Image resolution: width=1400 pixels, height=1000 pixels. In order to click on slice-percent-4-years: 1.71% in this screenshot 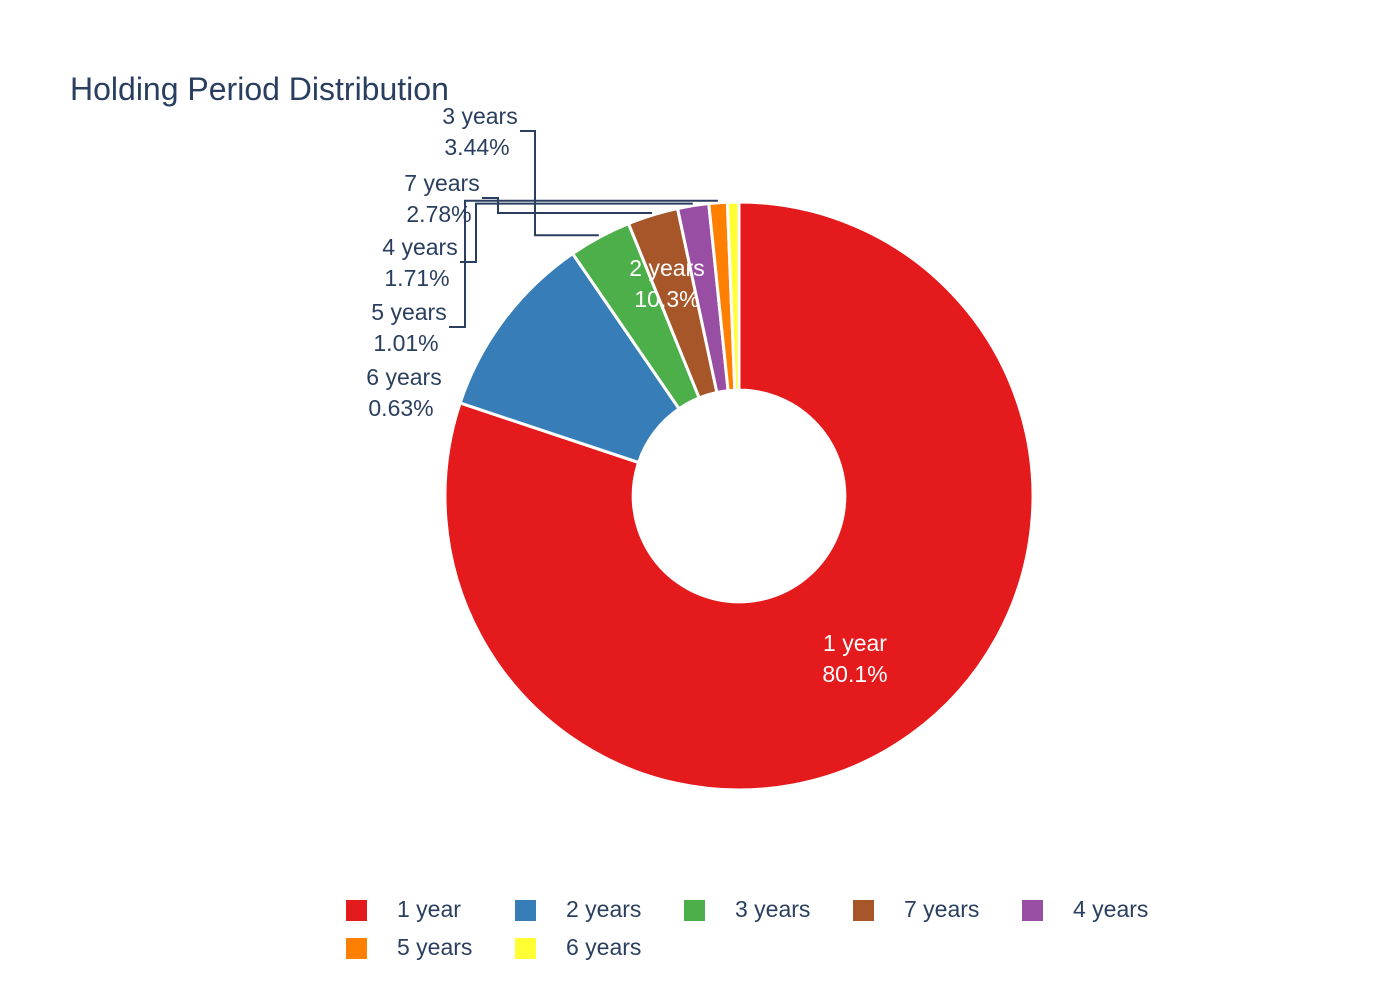, I will do `click(416, 278)`.